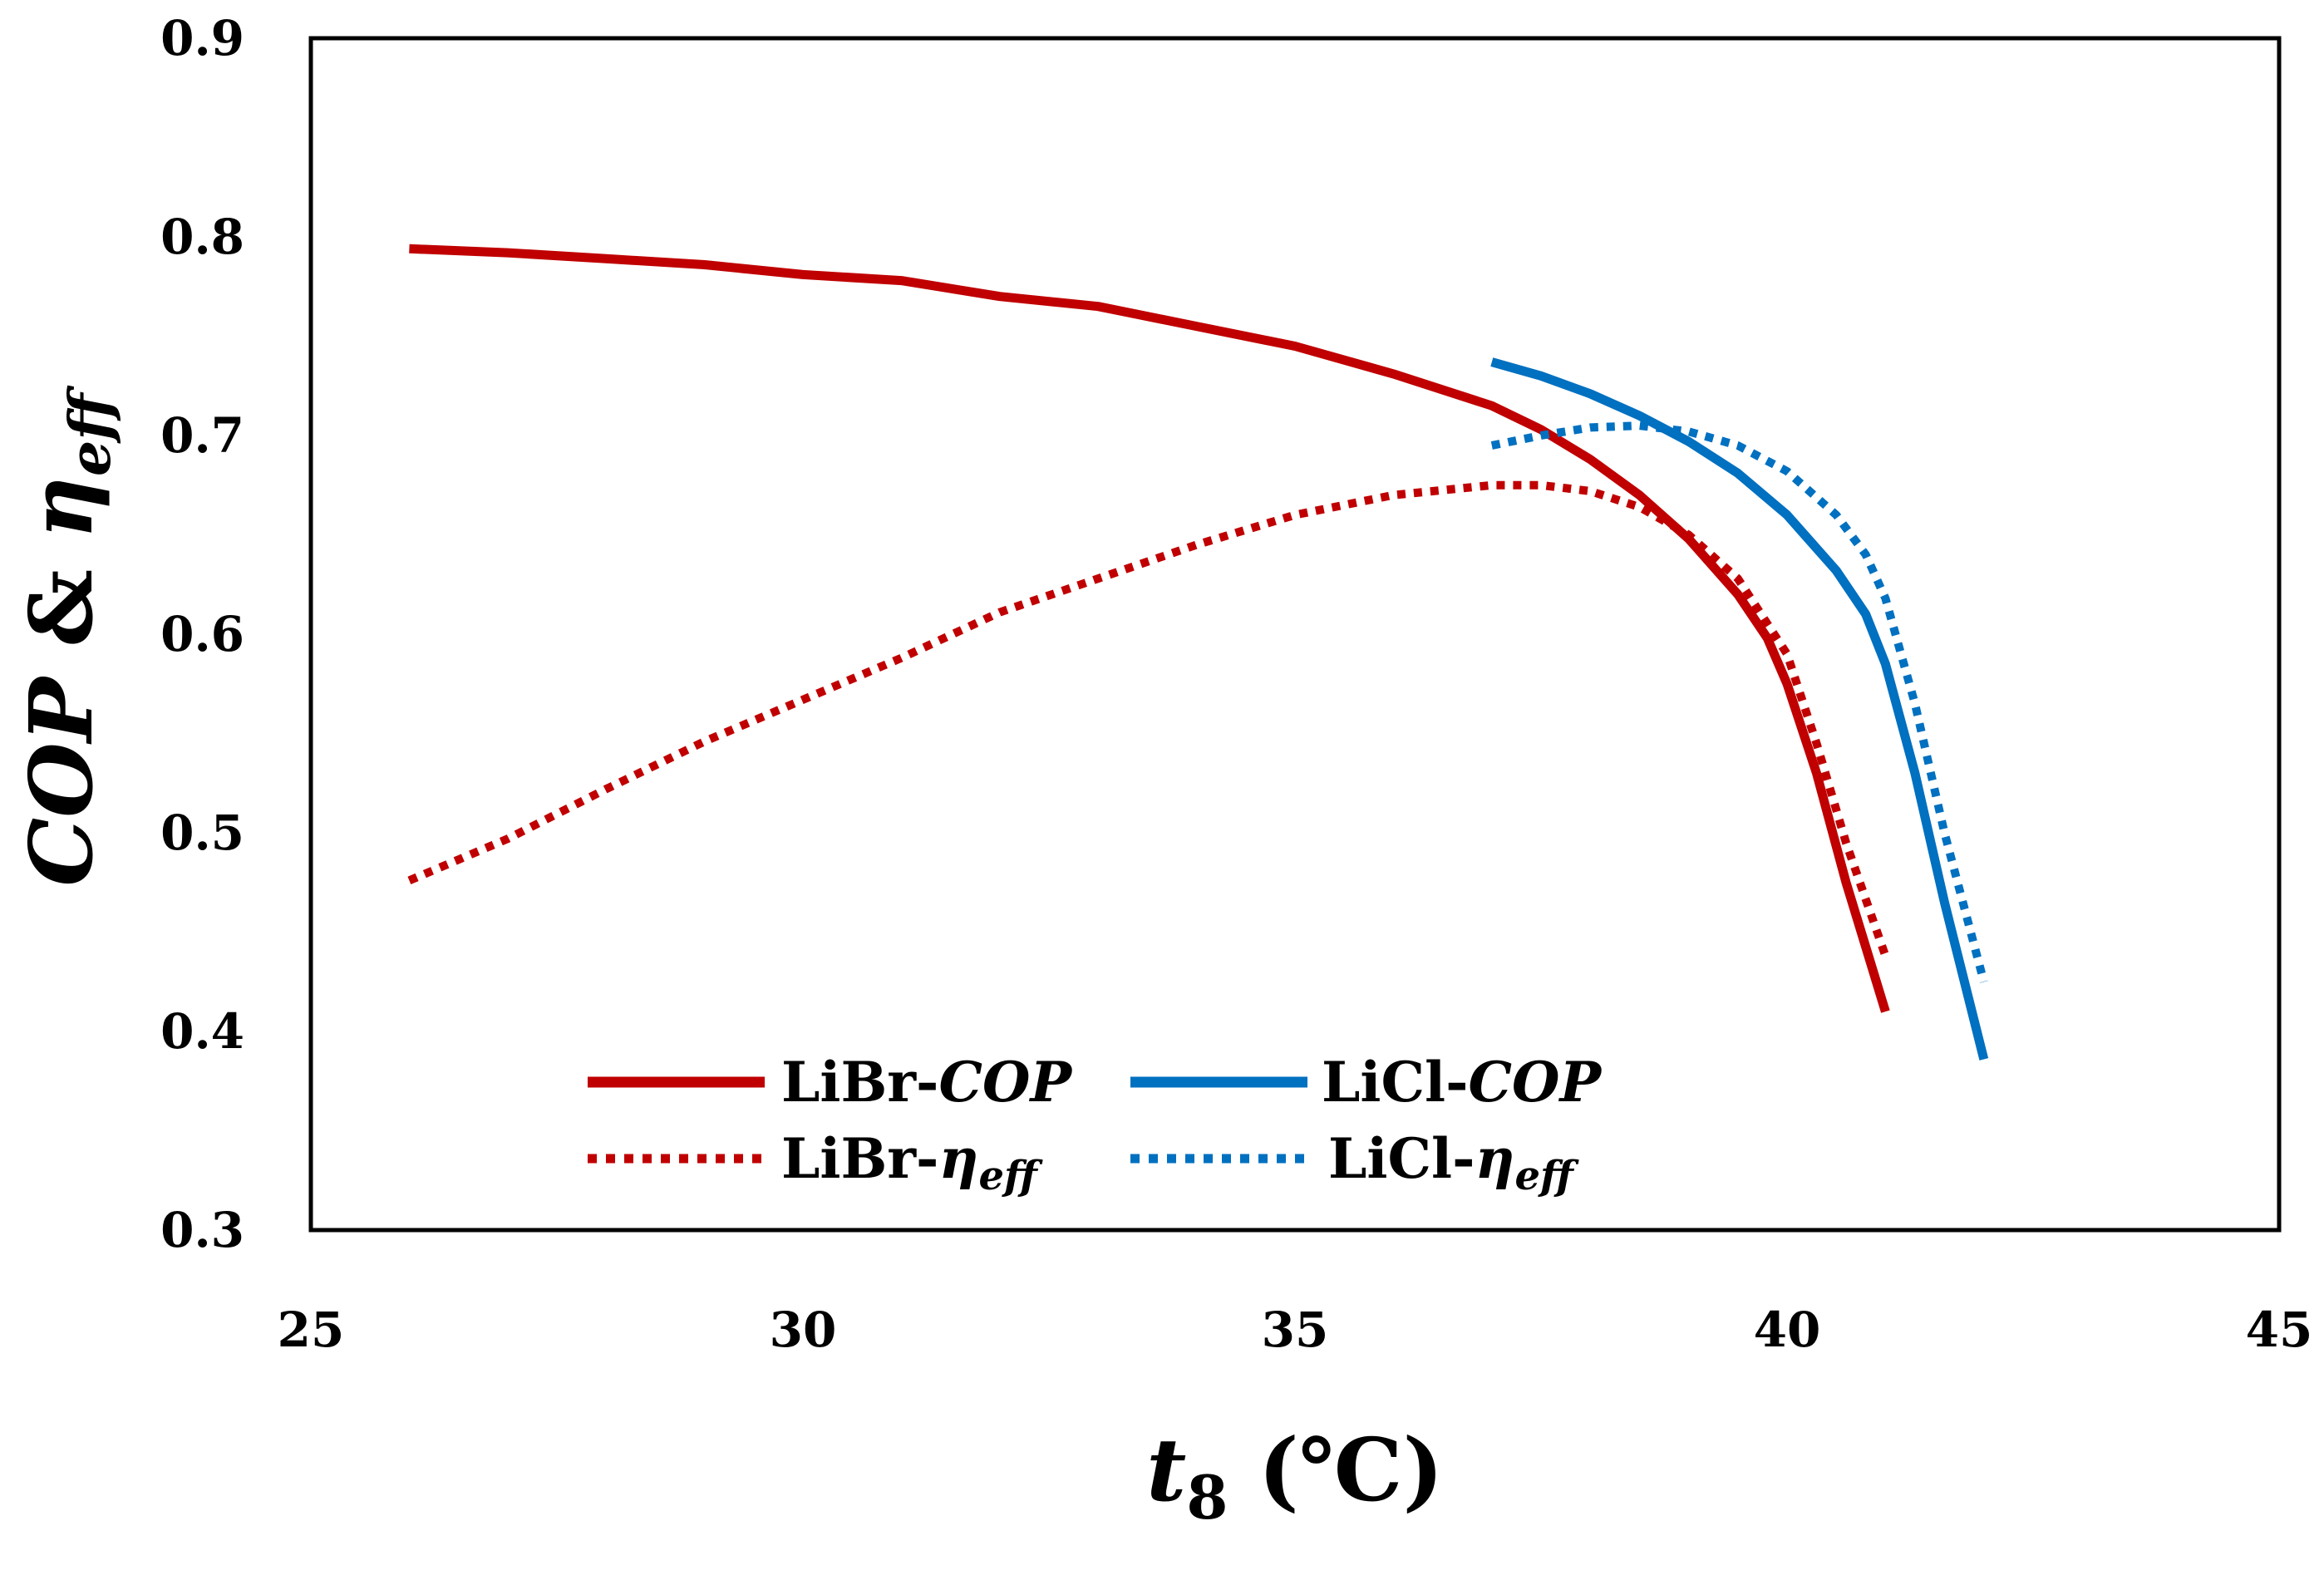 The height and width of the screenshot is (1570, 2324). Describe the element at coordinates (67, 636) in the screenshot. I see `y-axis-title: COP & ηeff` at that location.